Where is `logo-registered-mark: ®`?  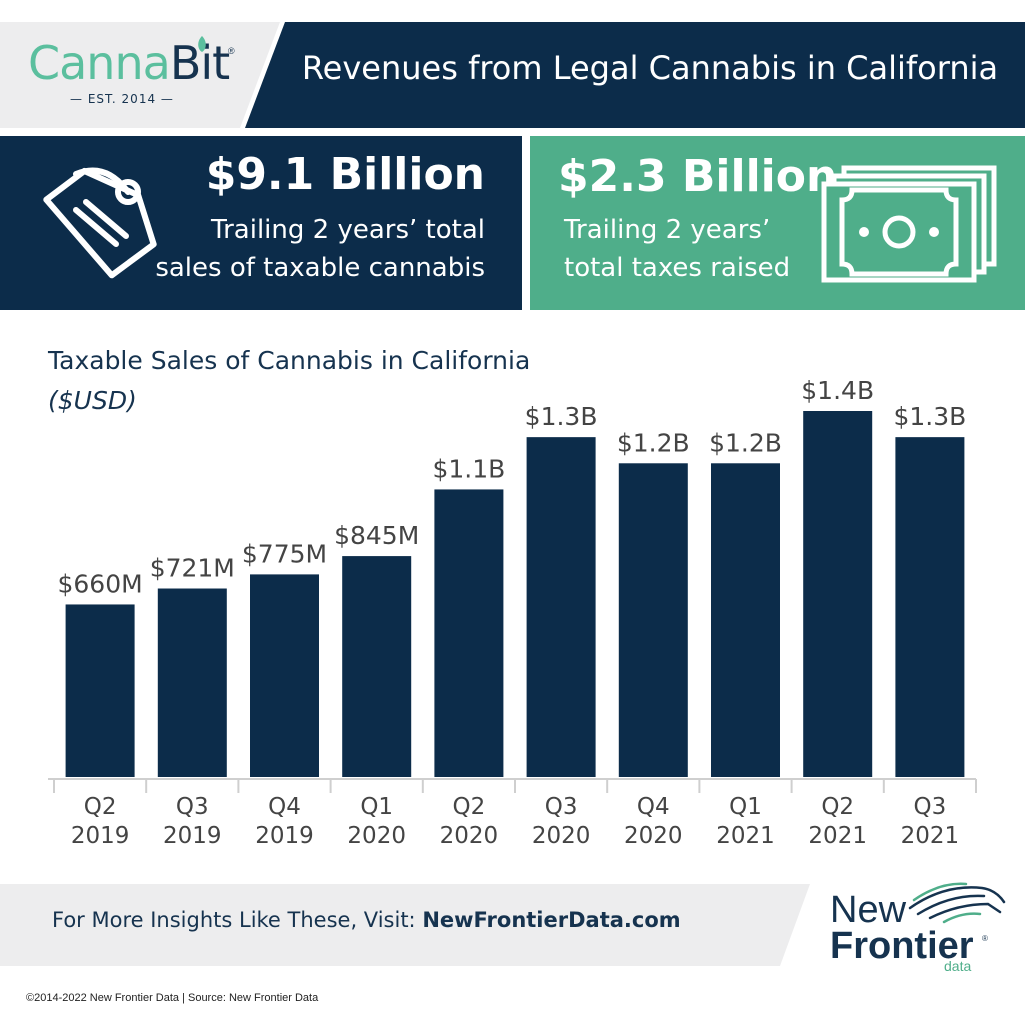
logo-registered-mark: ® is located at coordinates (231, 51).